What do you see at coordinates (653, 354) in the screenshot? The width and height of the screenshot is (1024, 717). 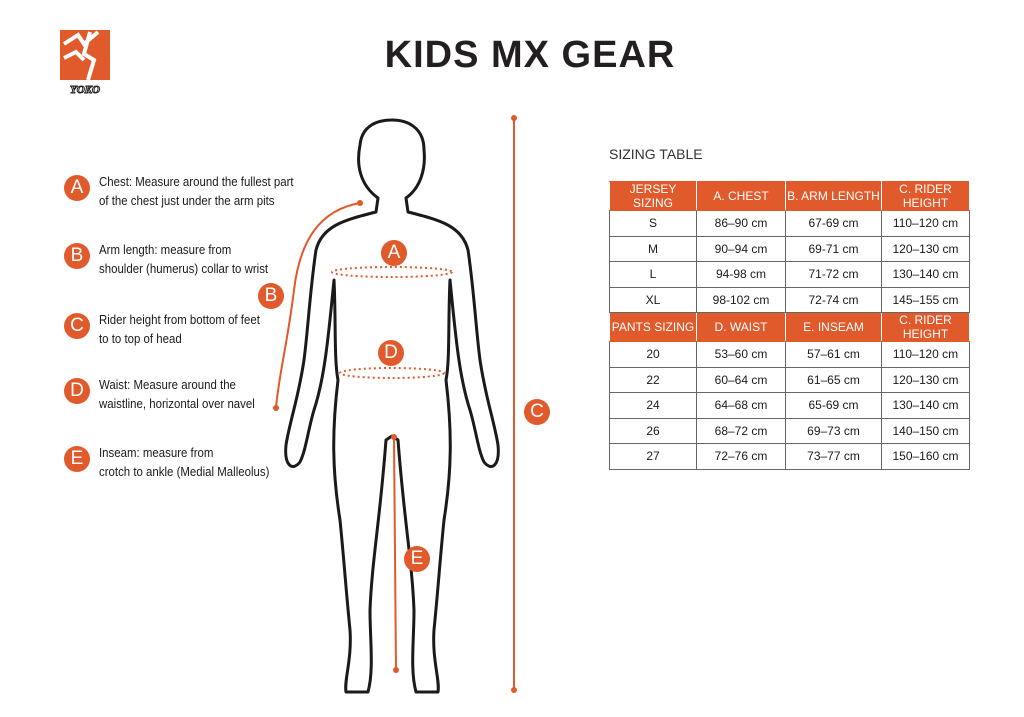 I see `table-cell: 20` at bounding box center [653, 354].